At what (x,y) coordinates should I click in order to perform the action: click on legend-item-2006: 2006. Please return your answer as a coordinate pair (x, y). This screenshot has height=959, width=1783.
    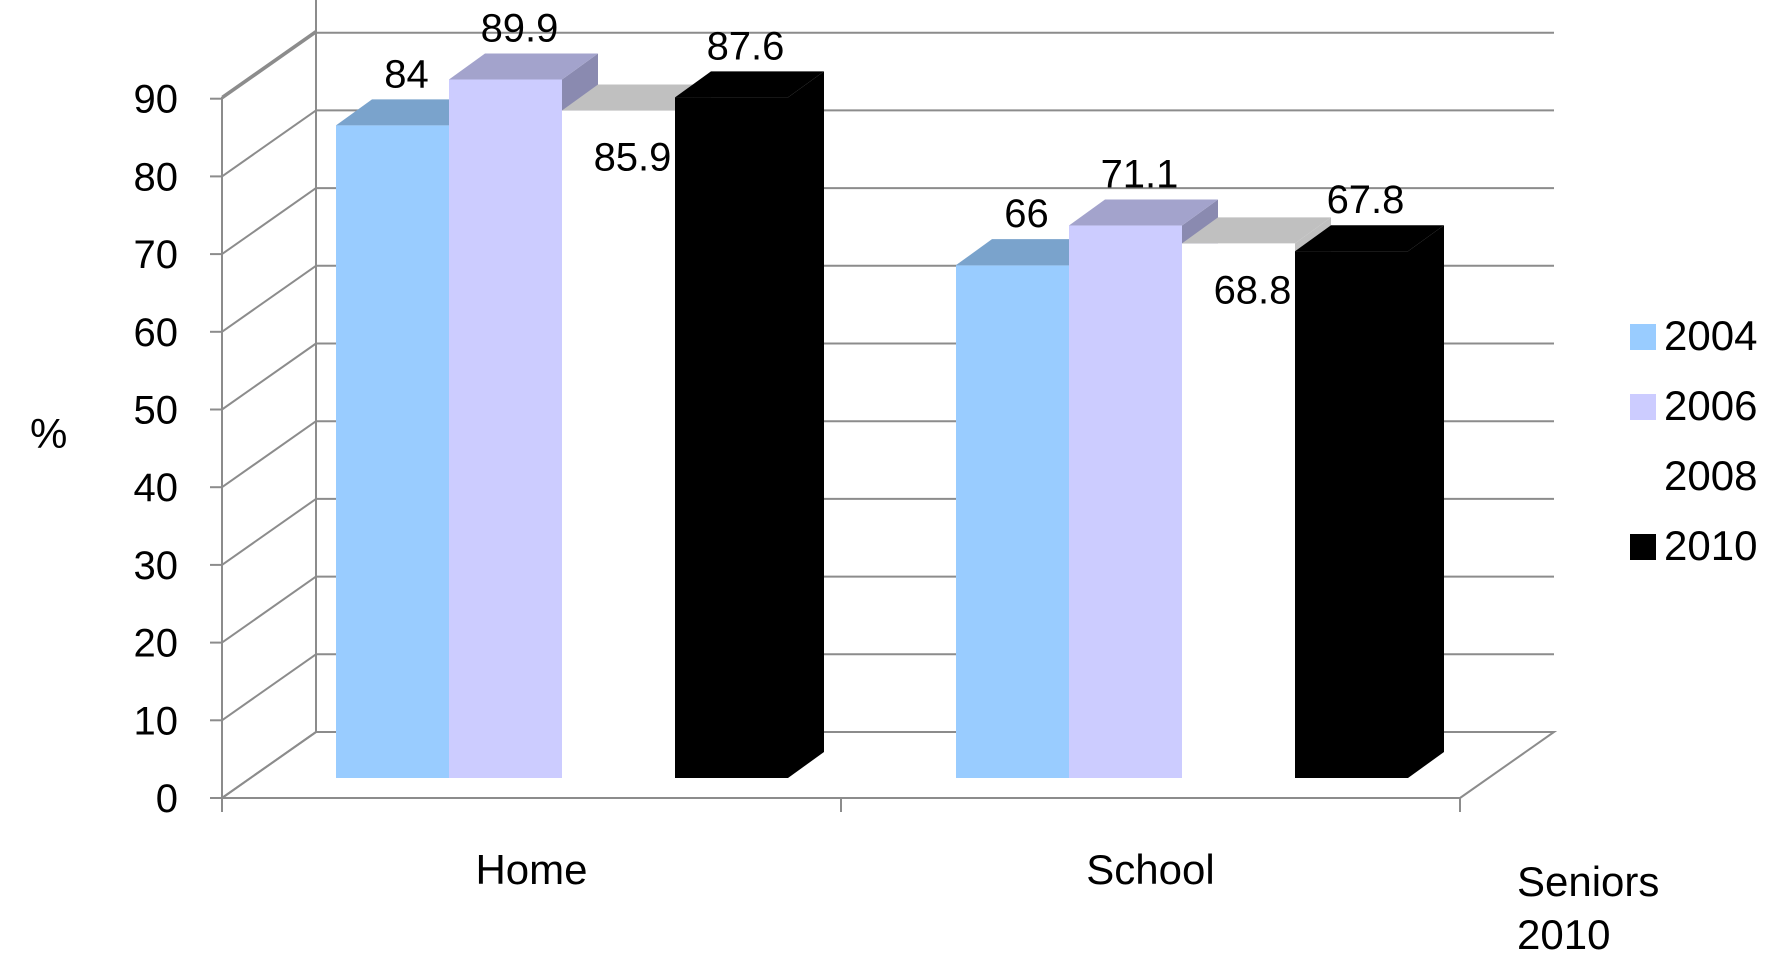
    Looking at the image, I should click on (1693, 405).